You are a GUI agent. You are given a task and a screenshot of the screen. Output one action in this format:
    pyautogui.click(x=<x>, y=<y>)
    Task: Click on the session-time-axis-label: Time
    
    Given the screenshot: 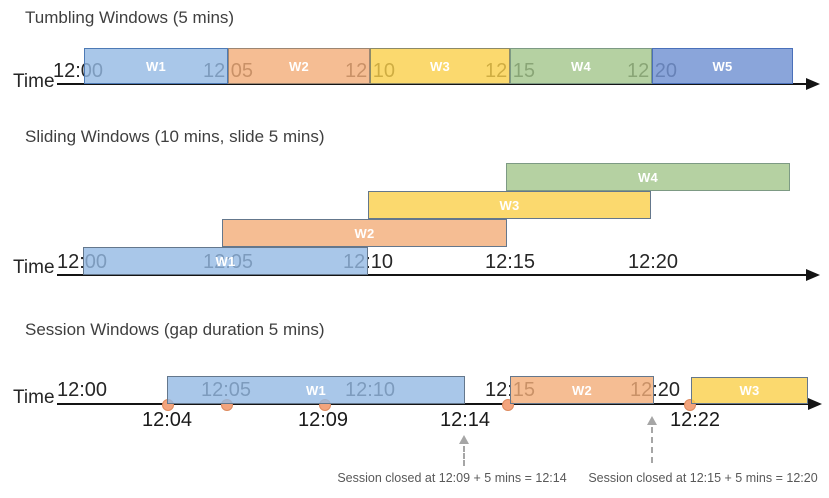 What is the action you would take?
    pyautogui.click(x=34, y=397)
    